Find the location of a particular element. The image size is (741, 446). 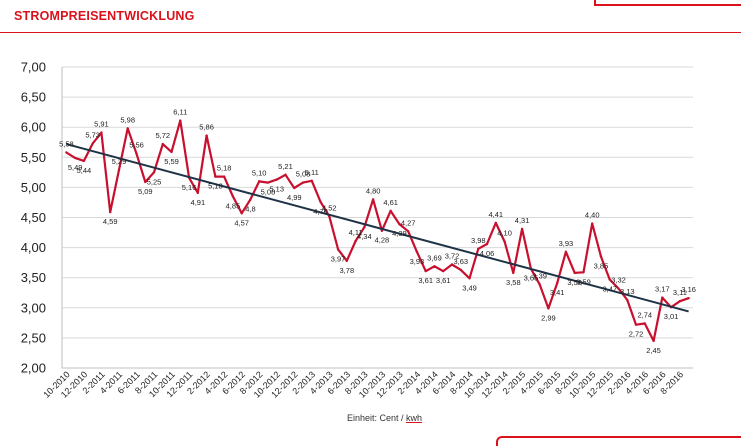

y-tick-label: 6,00 is located at coordinates (33, 127).